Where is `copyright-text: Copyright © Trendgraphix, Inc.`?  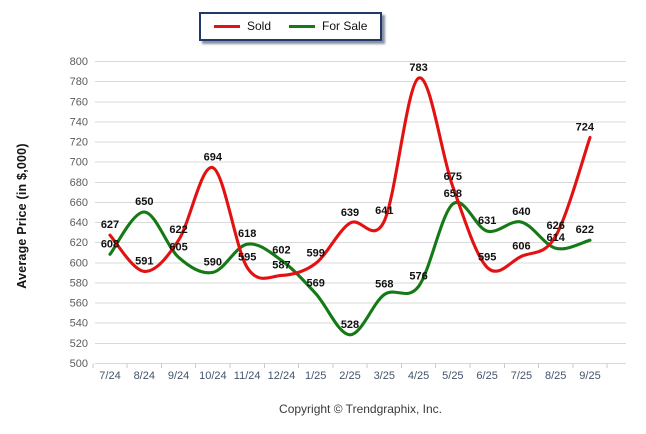
copyright-text: Copyright © Trendgraphix, Inc. is located at coordinates (360, 409).